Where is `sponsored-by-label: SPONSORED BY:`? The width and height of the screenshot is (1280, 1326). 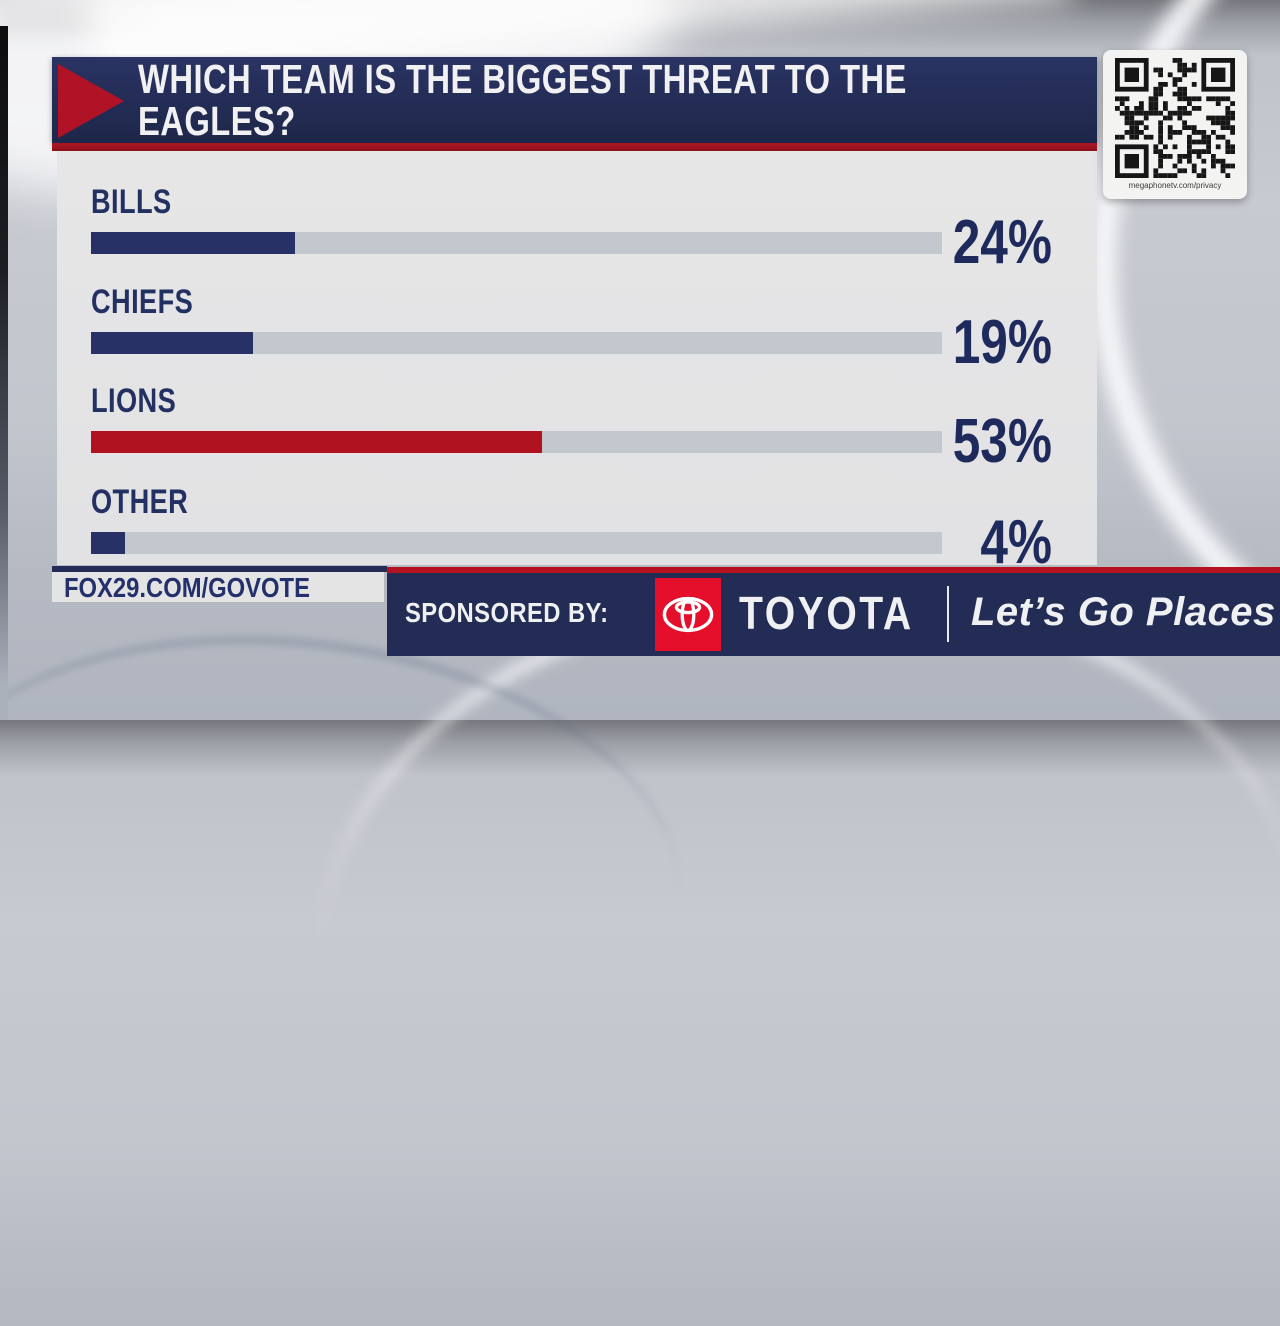 sponsored-by-label: SPONSORED BY: is located at coordinates (507, 612).